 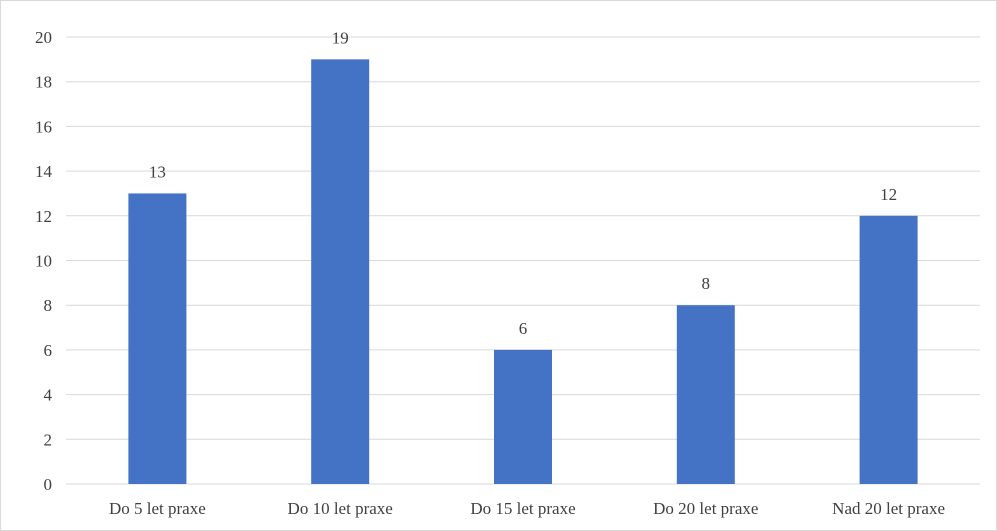 I want to click on y-tick-label: 0, so click(x=48, y=484).